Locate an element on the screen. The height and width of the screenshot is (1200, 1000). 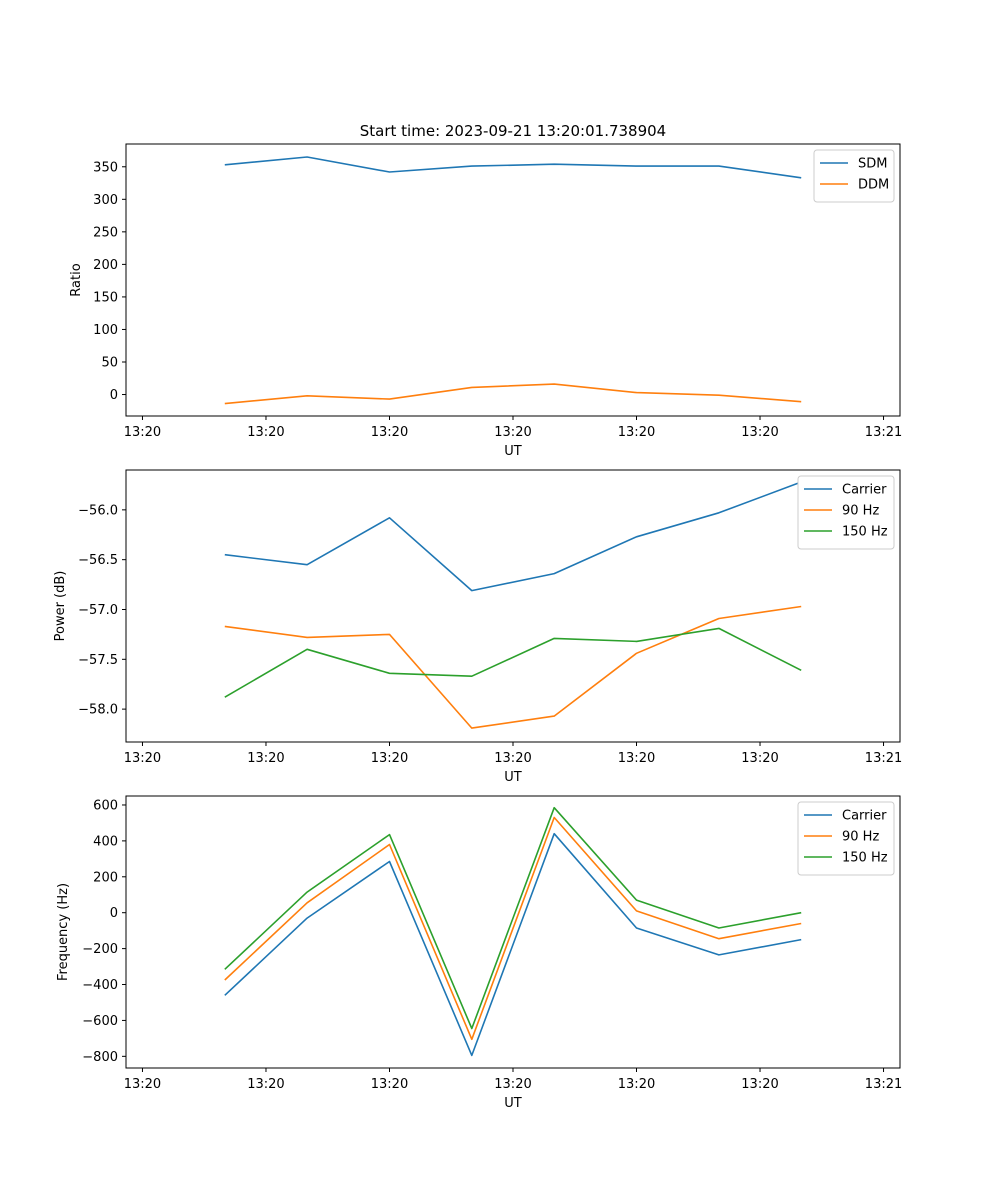
y-tick-label: −800 is located at coordinates (100, 1057).